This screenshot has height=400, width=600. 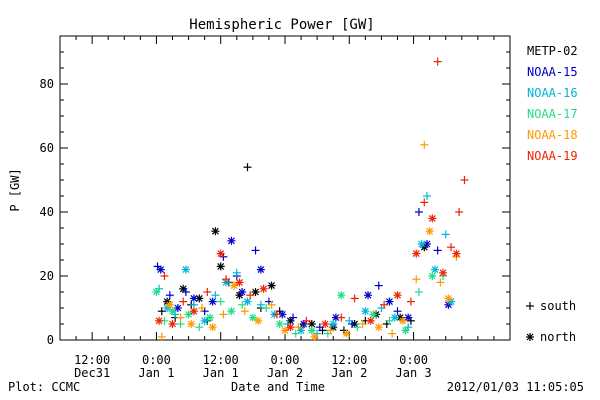 What do you see at coordinates (552, 51) in the screenshot?
I see `legend-item-metp-02: METP-02` at bounding box center [552, 51].